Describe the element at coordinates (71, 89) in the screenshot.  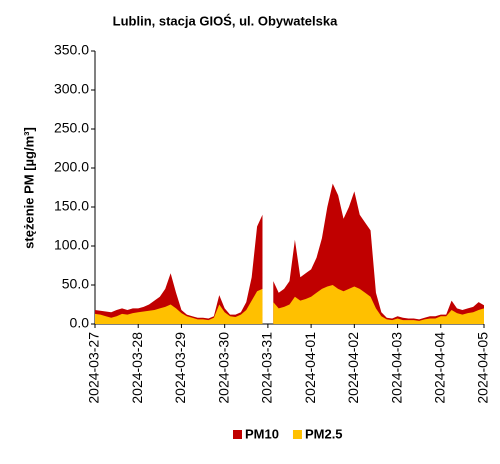
I see `y-tick-label: 300.0` at that location.